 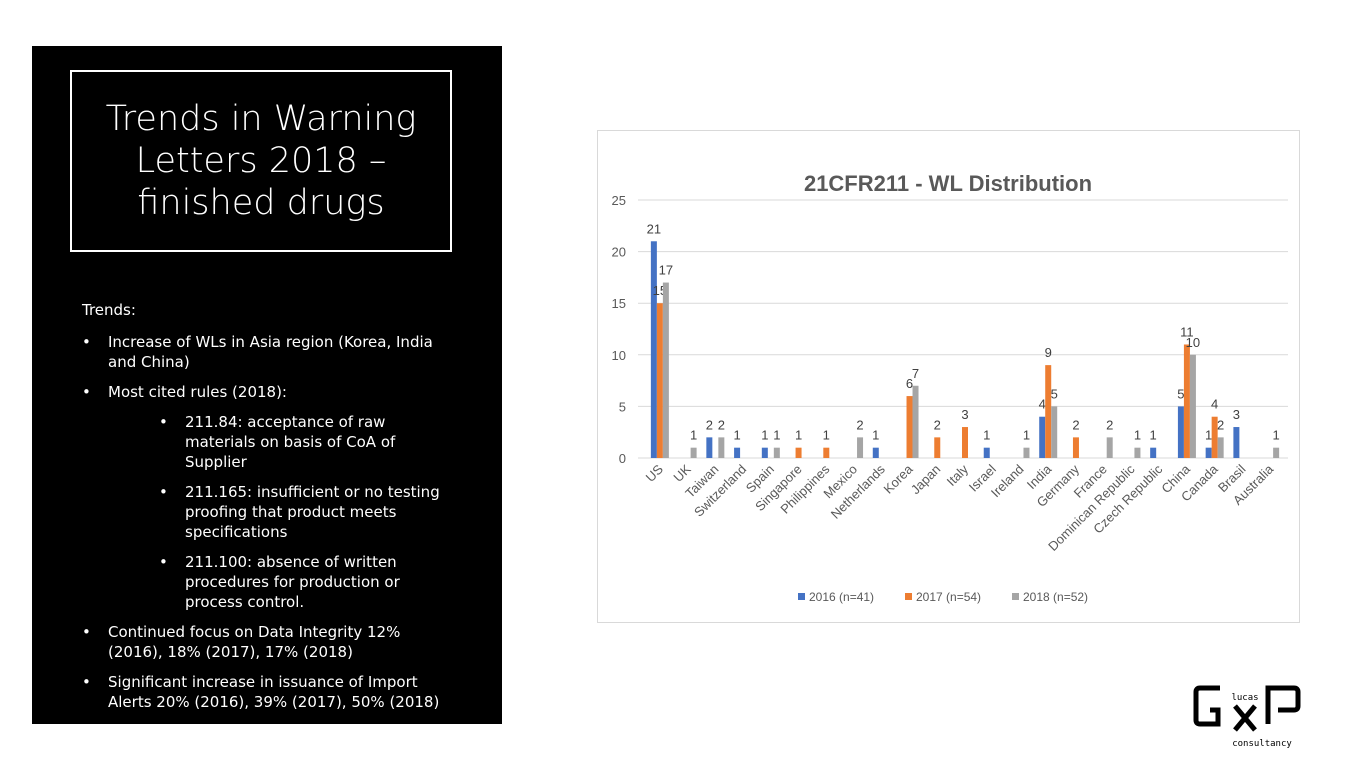 What do you see at coordinates (619, 355) in the screenshot?
I see `y-tick-label: 10` at bounding box center [619, 355].